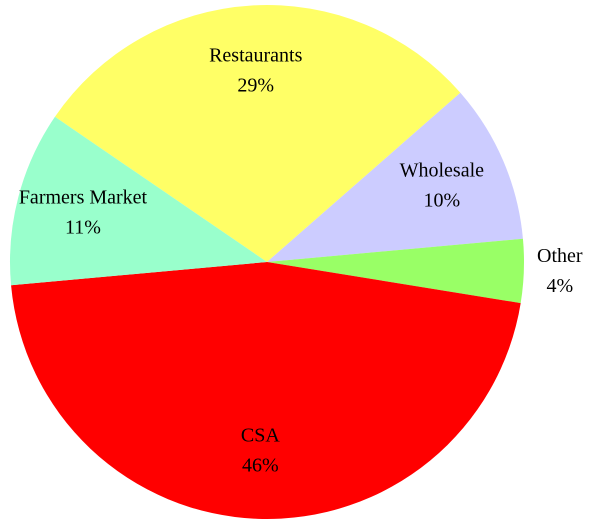 The width and height of the screenshot is (592, 520). Describe the element at coordinates (83, 228) in the screenshot. I see `slice-value-label: 11%` at that location.